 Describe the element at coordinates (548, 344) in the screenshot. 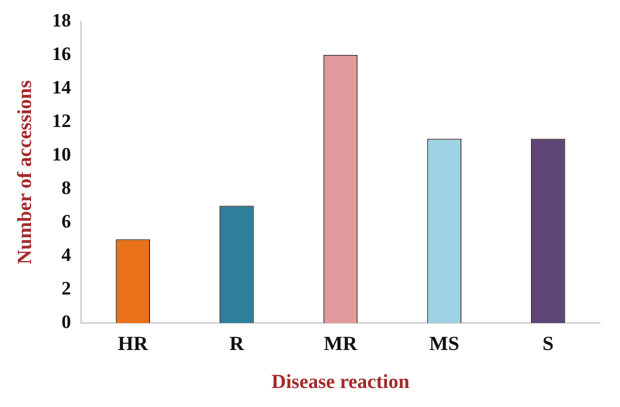

I see `x-tick-label: S` at that location.